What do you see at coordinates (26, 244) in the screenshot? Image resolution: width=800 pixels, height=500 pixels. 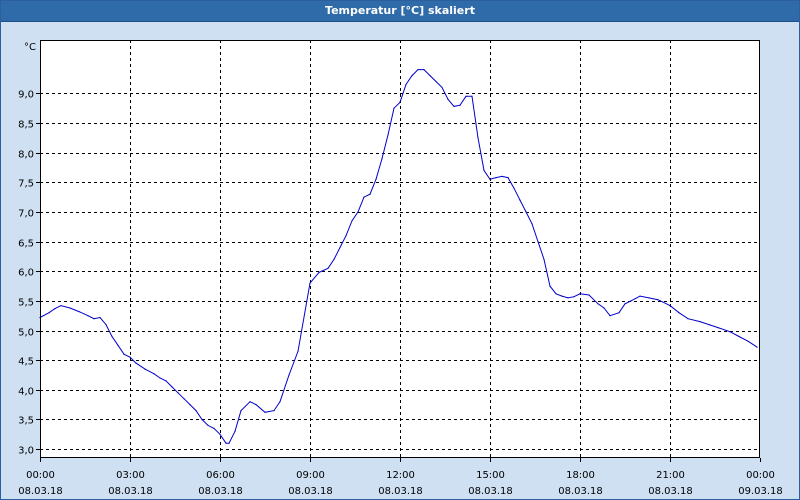 I see `y-tick-label: 6,5` at bounding box center [26, 244].